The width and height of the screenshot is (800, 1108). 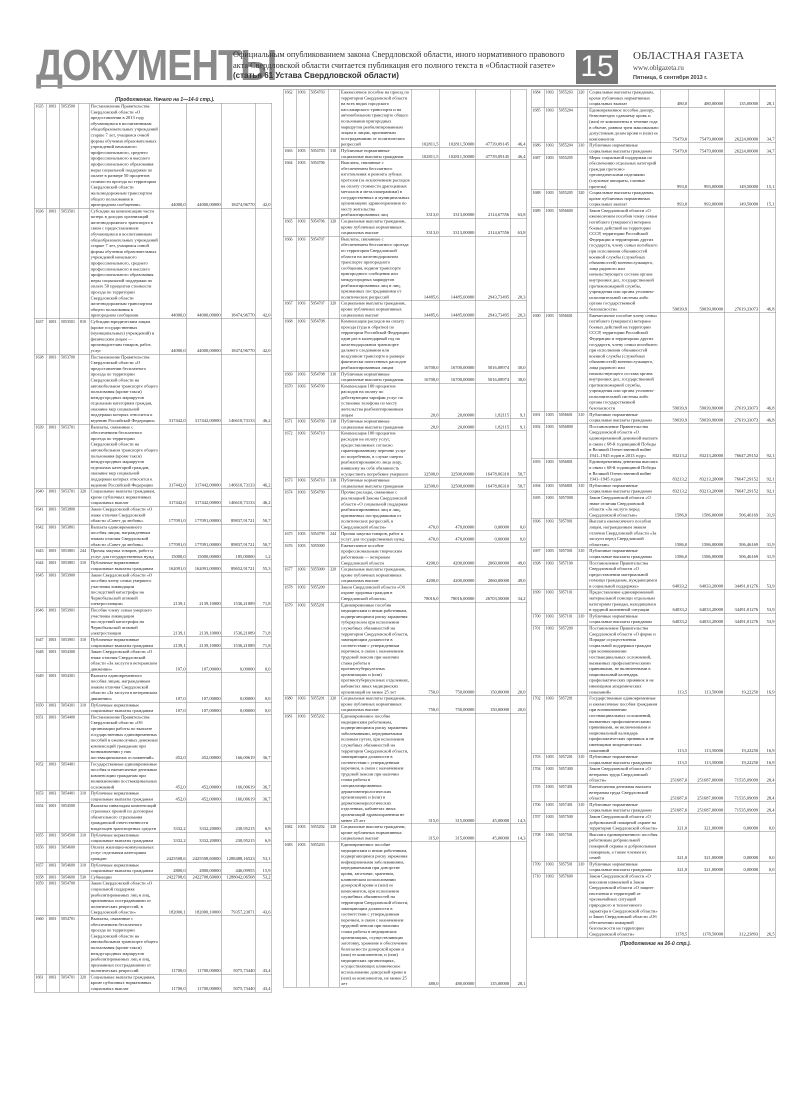 What do you see at coordinates (289, 154) in the screenshot?
I see `row-number: 1663` at bounding box center [289, 154].